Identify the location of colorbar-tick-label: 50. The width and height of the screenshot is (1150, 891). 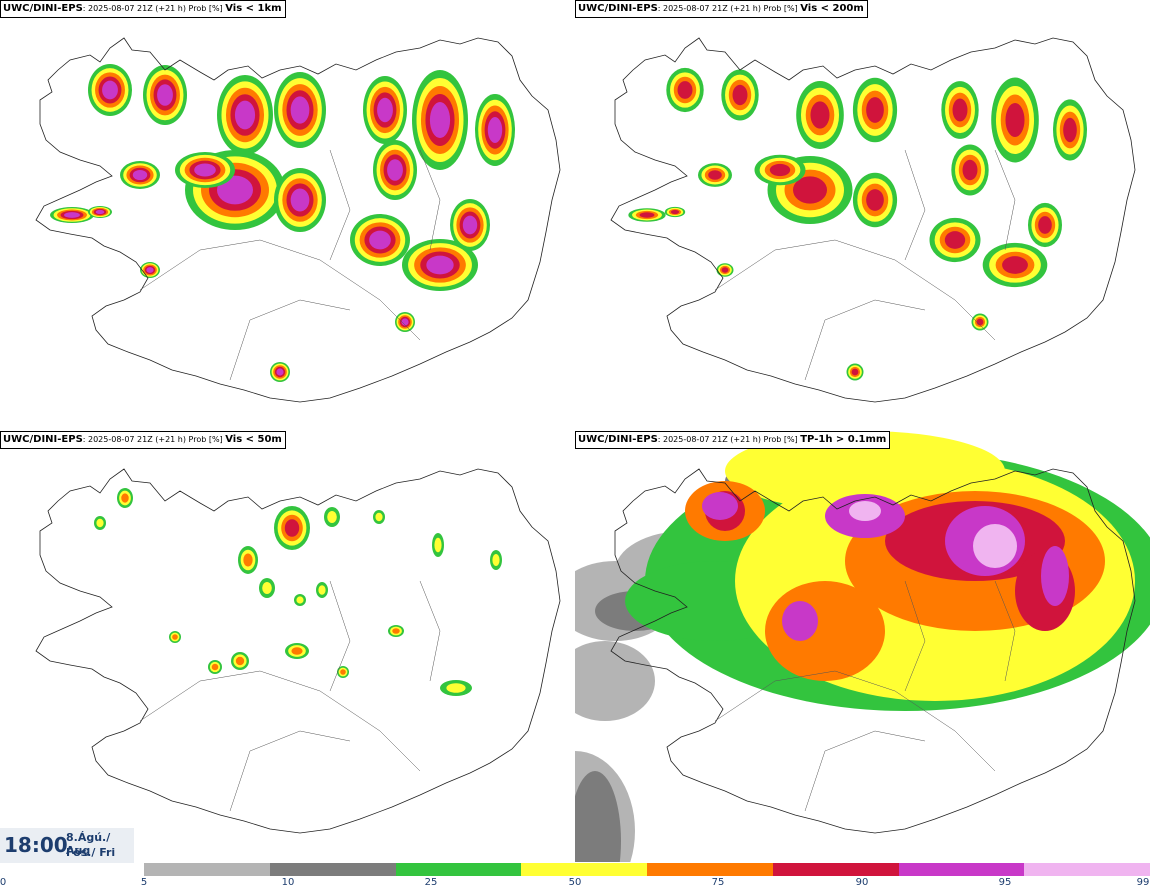
(575, 882).